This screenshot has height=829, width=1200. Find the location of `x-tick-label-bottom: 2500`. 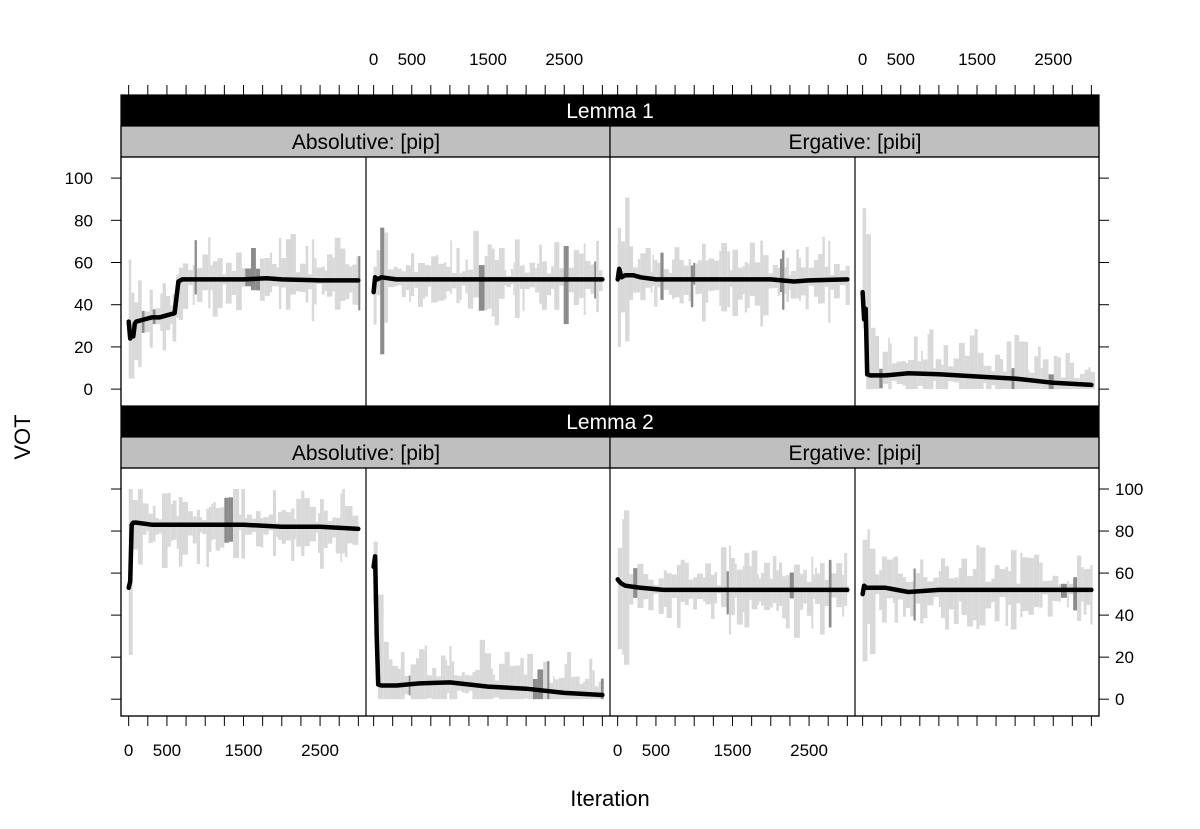

x-tick-label-bottom: 2500 is located at coordinates (809, 750).